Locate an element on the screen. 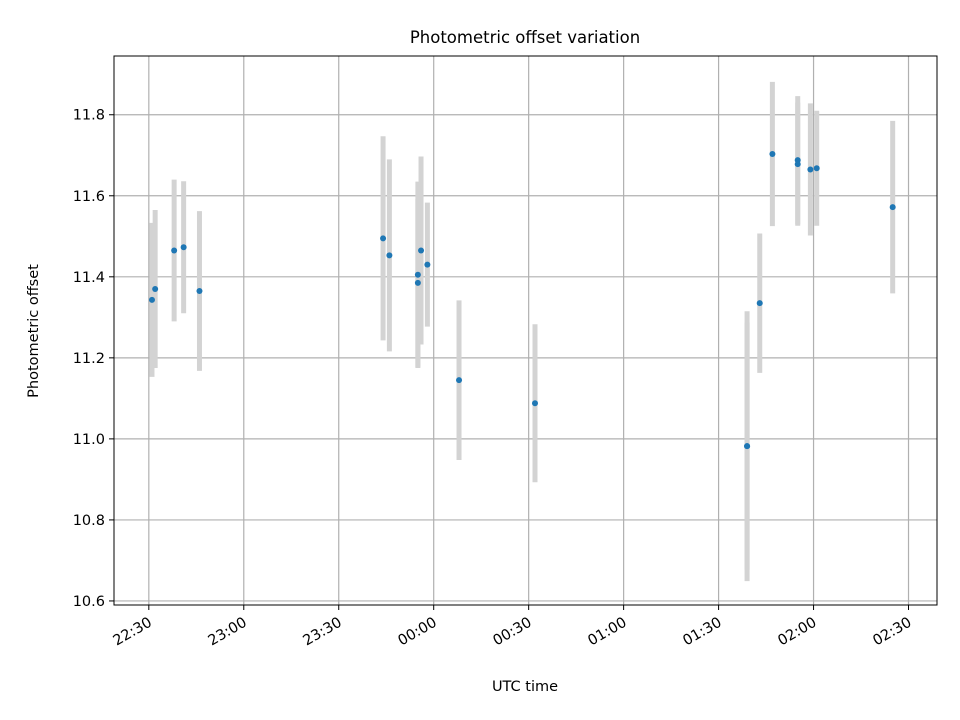 The width and height of the screenshot is (960, 720). x-axis-label: UTC time is located at coordinates (525, 687).